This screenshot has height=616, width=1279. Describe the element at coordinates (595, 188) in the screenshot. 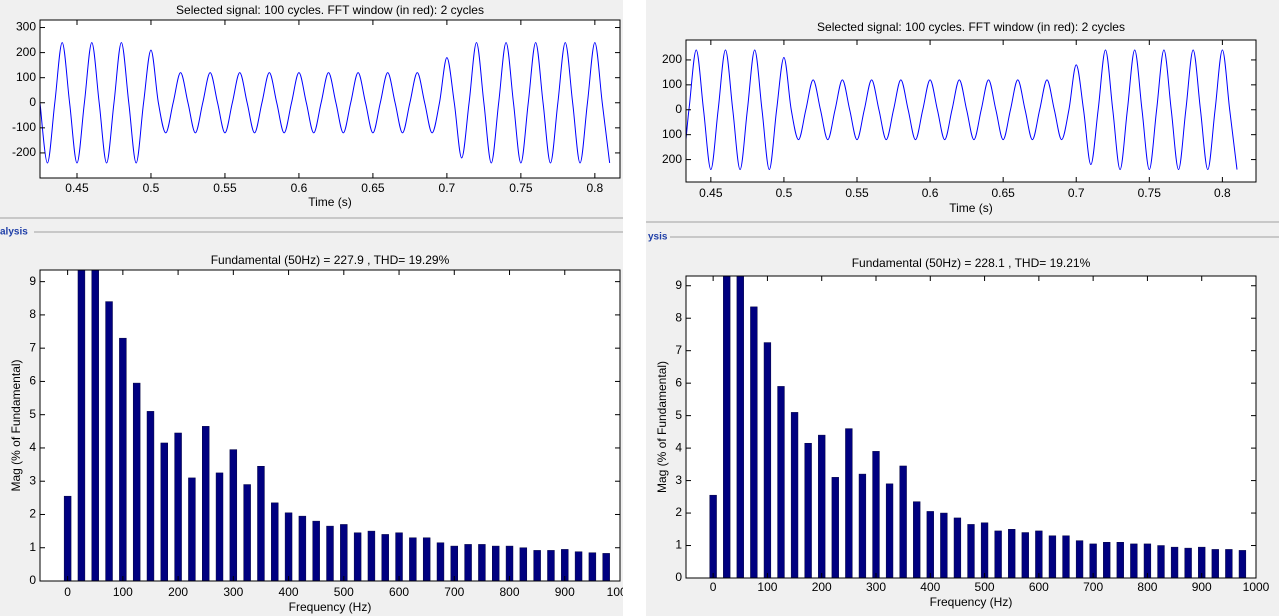

I see `x-tick-label: 0.8` at that location.